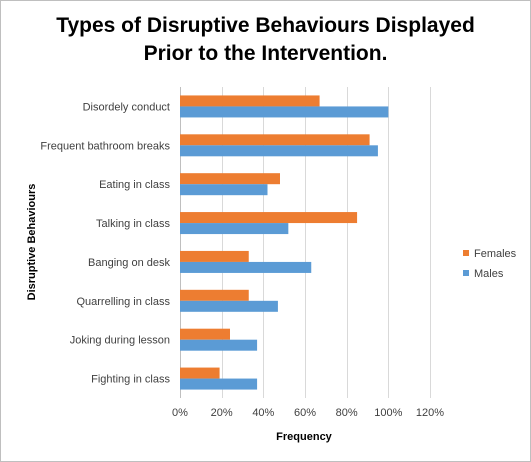  Describe the element at coordinates (305, 413) in the screenshot. I see `x-tick-label: 60%` at that location.